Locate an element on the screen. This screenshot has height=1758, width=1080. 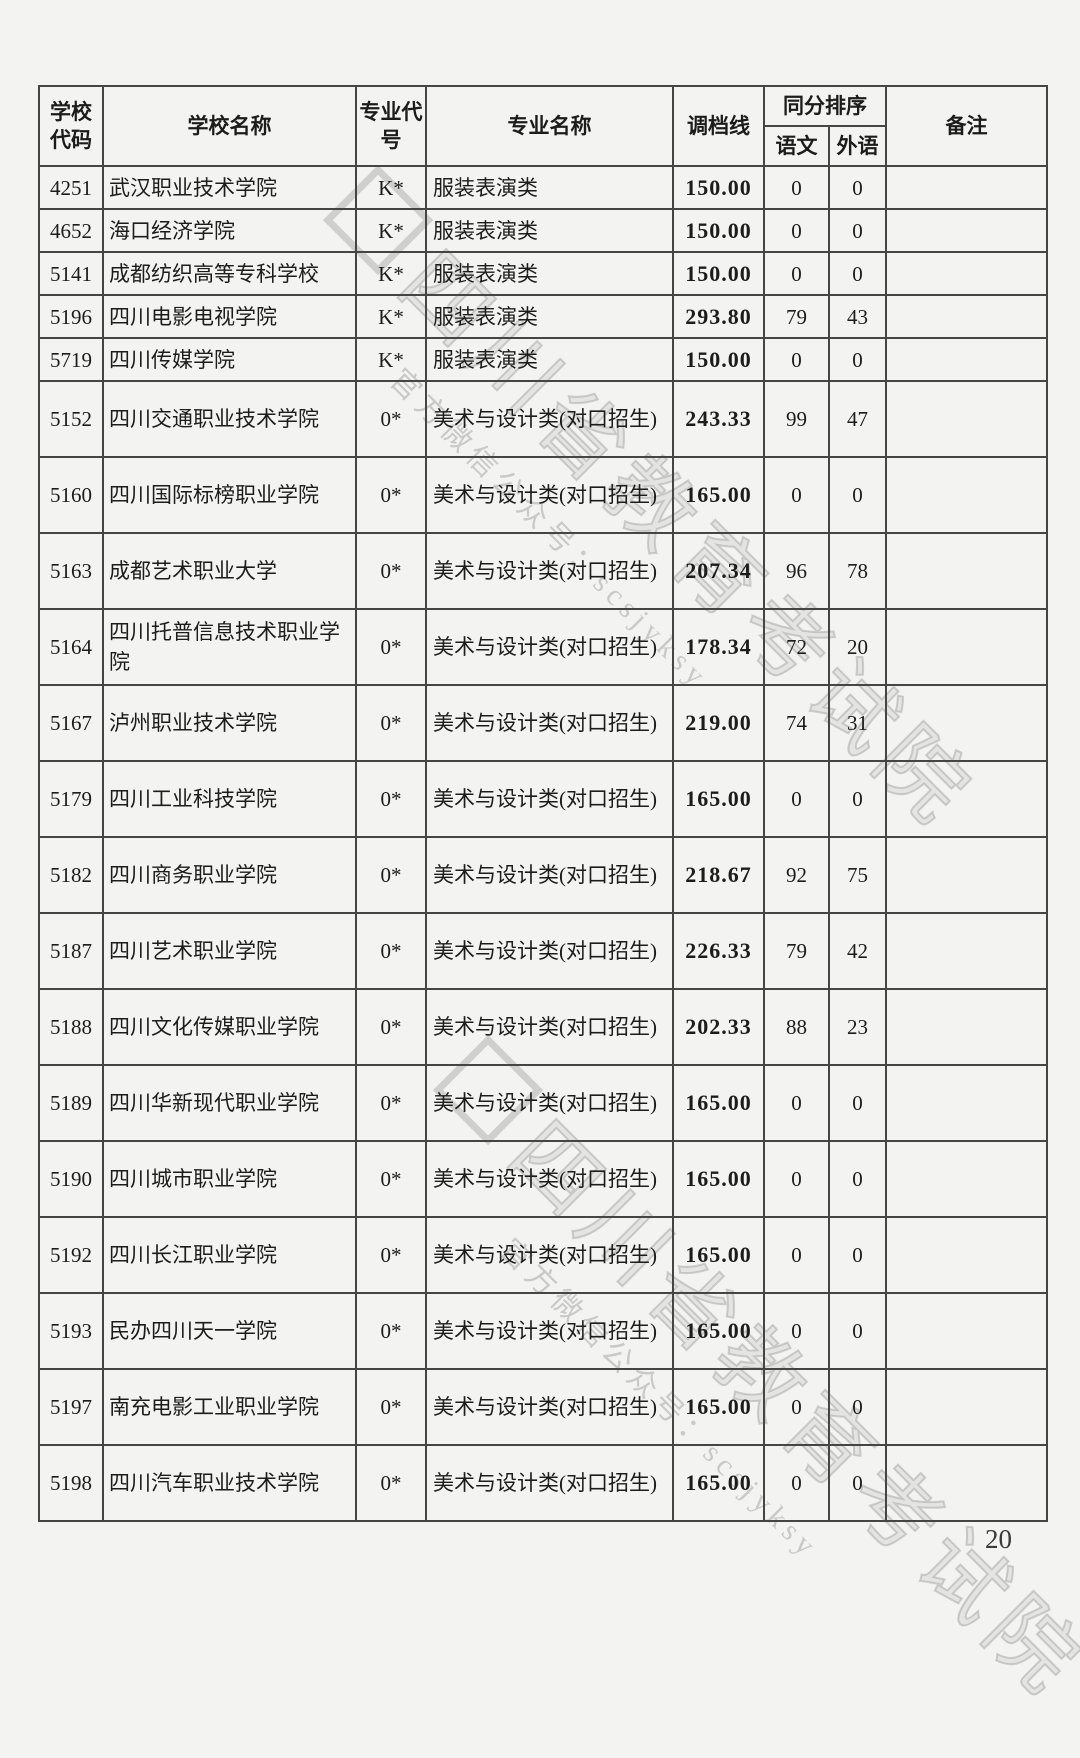
table-row: 5190 四川城市职业学院 0* 美术与设计类(对口招生) 165.00 0 0 is located at coordinates (543, 1179).